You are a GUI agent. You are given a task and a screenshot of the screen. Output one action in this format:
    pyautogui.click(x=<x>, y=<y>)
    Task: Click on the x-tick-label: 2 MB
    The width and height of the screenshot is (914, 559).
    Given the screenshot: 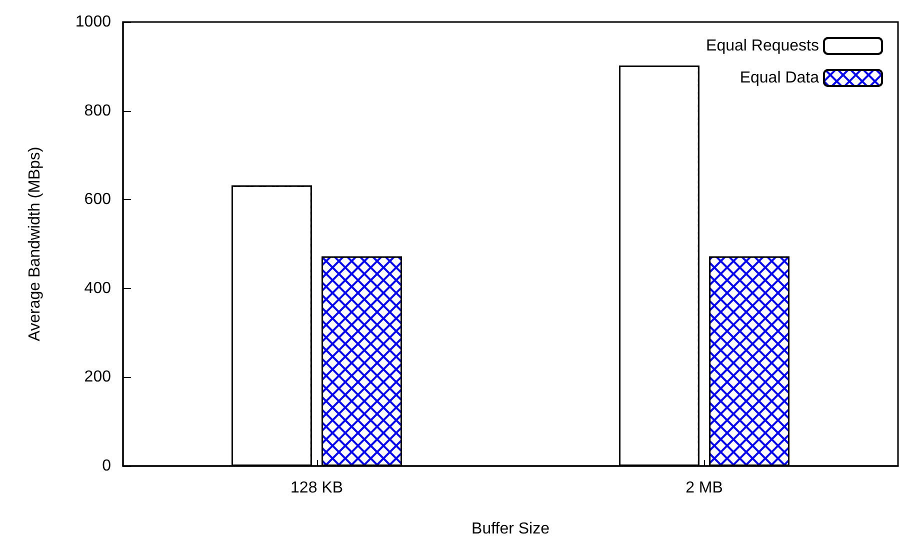 What is the action you would take?
    pyautogui.click(x=704, y=488)
    